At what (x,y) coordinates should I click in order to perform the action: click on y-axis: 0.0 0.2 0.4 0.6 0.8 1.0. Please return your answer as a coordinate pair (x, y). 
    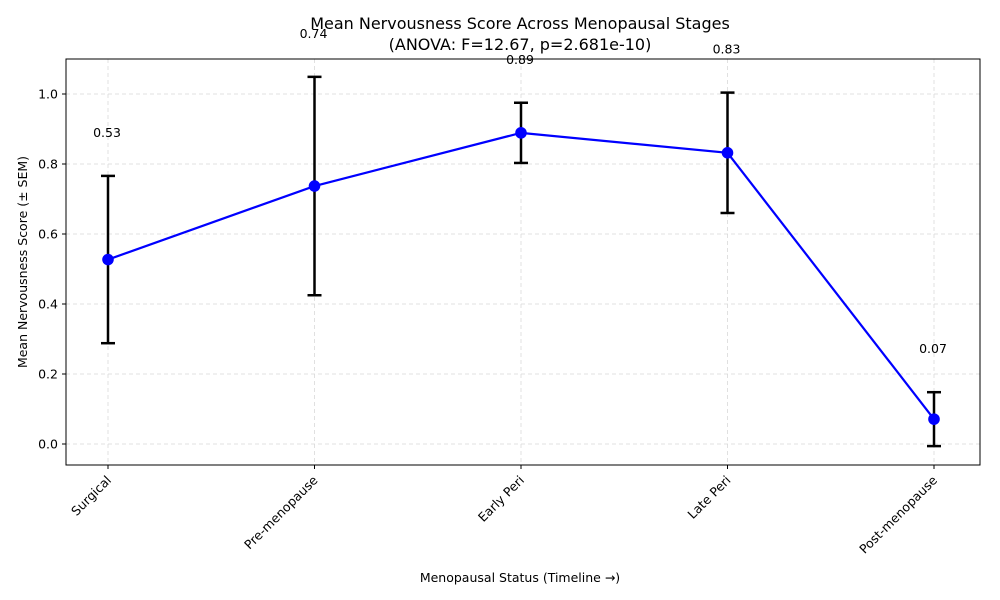
    Looking at the image, I should click on (52, 269).